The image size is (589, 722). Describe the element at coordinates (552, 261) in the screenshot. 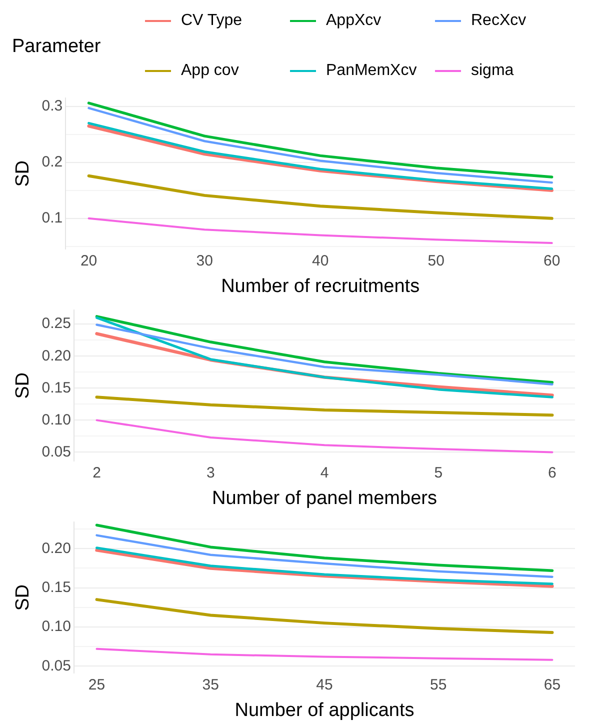

I see `x-tick-label: 60` at that location.